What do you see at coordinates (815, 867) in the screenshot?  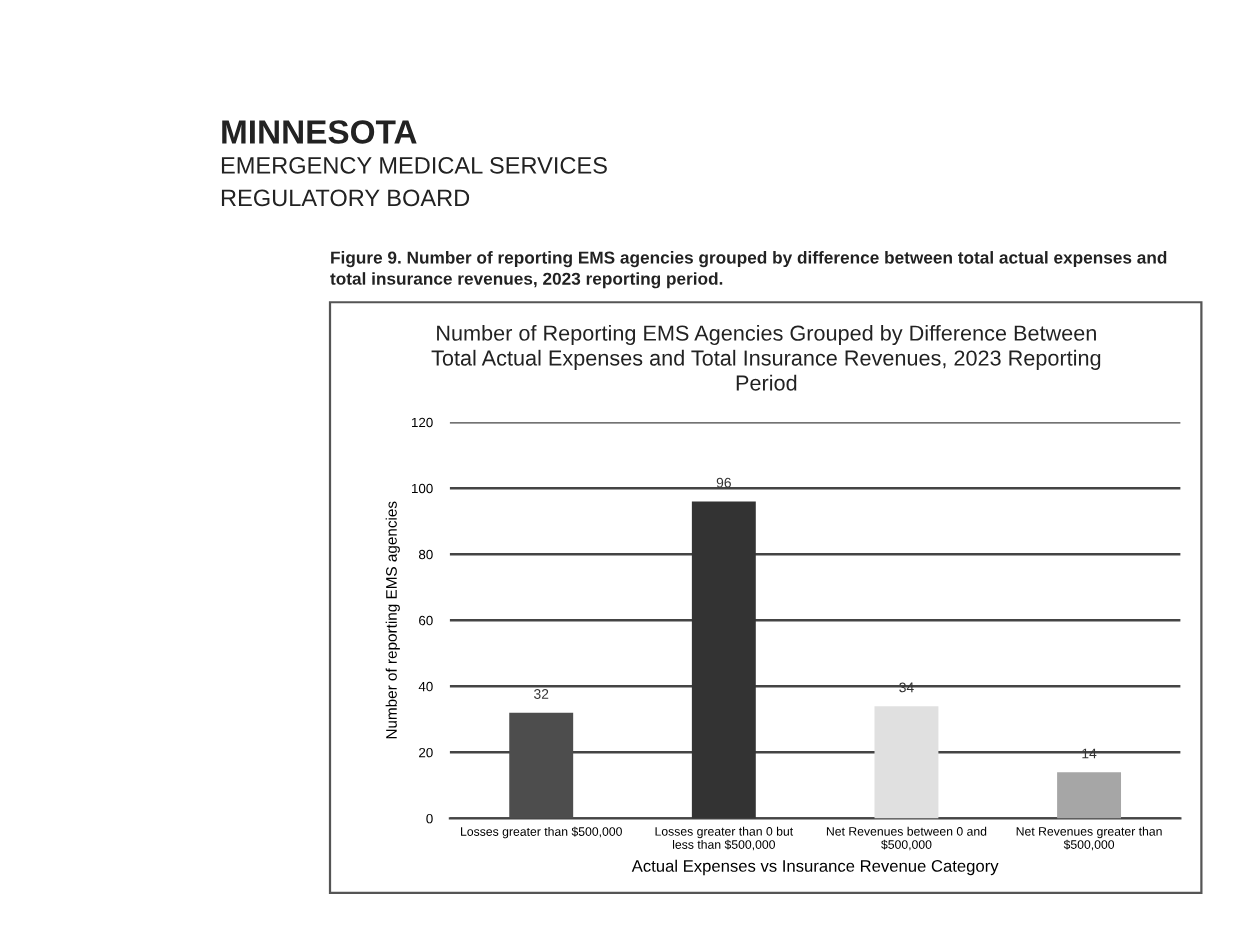 I see `x-axis-title: Actual Expenses vs Insurance Revenue Category` at bounding box center [815, 867].